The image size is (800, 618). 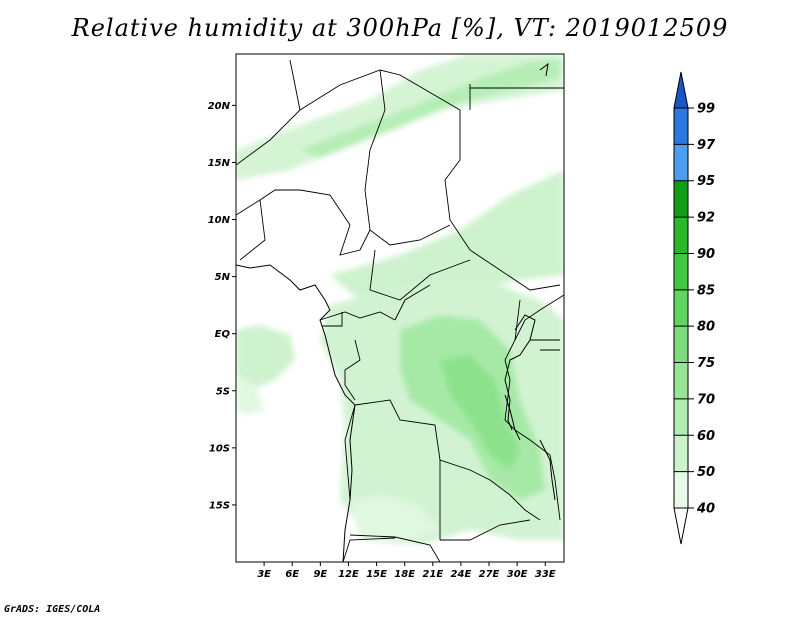 I want to click on colorbar-level-label: 40, so click(x=705, y=509).